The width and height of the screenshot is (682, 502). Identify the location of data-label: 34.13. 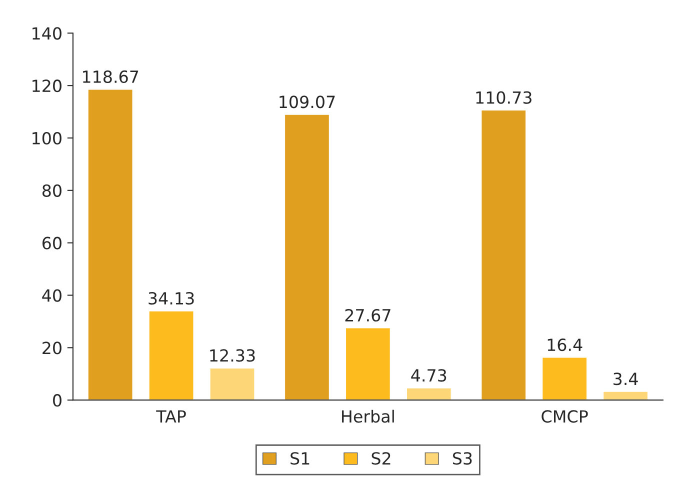
(171, 298).